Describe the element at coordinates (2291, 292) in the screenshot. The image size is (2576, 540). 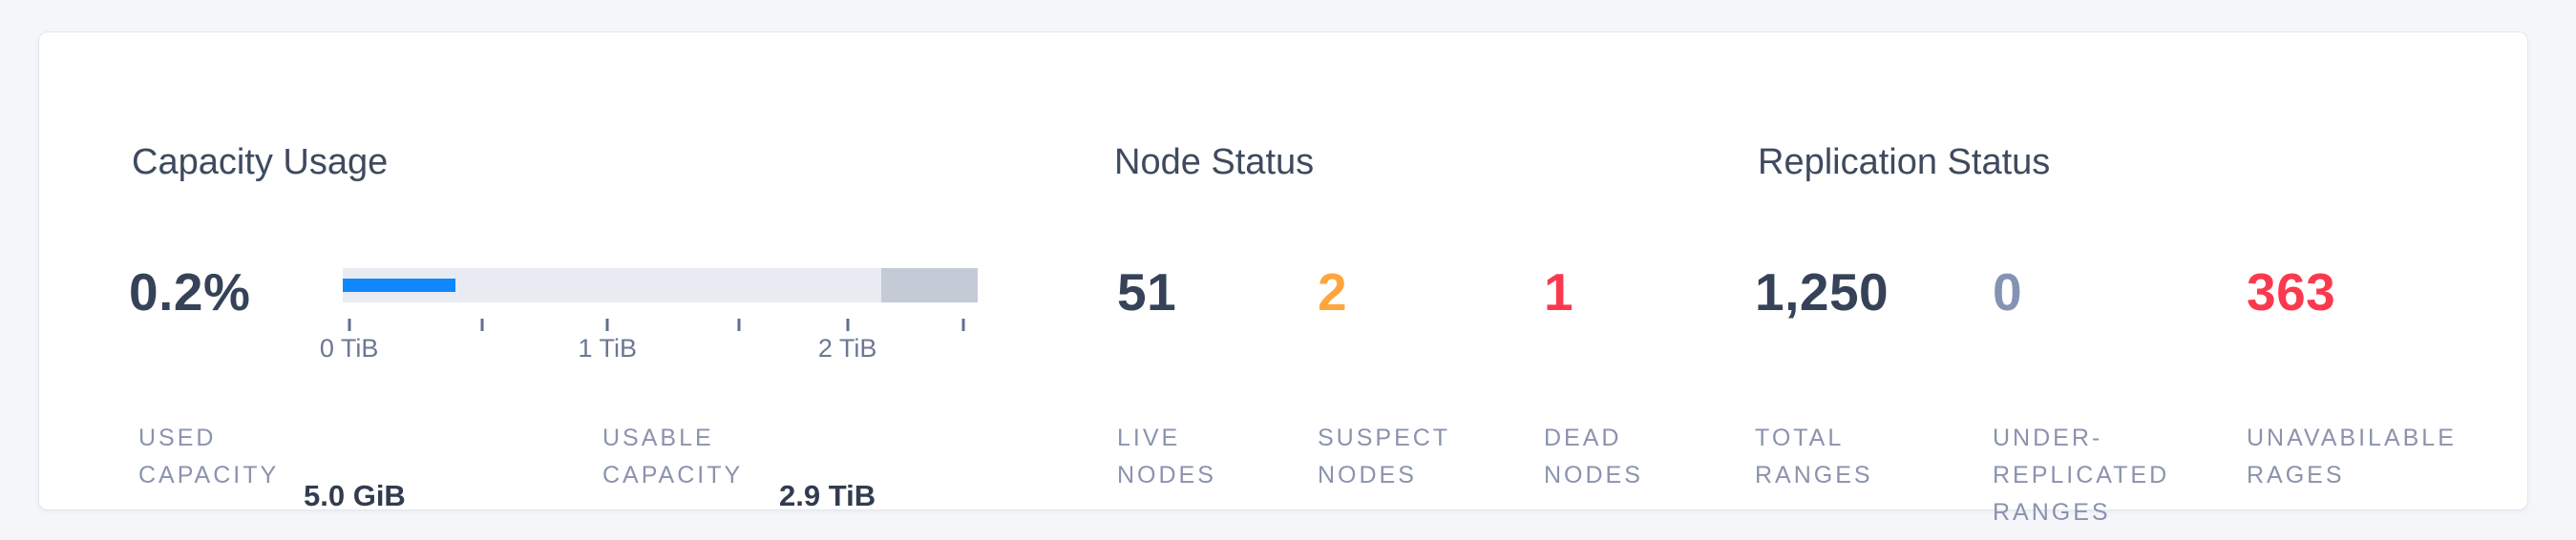
I see `unavailable-ranges-count: 363` at that location.